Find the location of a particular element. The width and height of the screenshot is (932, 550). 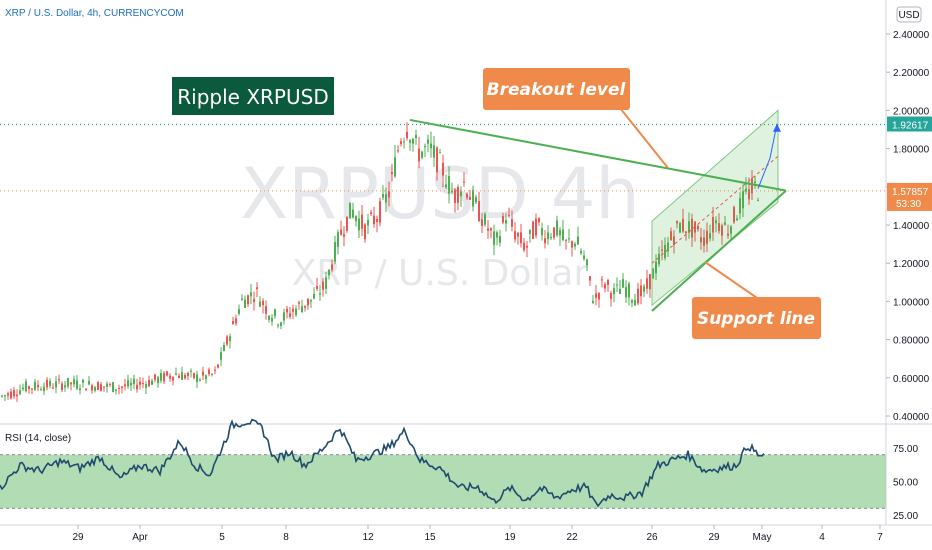

rsi-tick-label: 25.00 is located at coordinates (905, 516).